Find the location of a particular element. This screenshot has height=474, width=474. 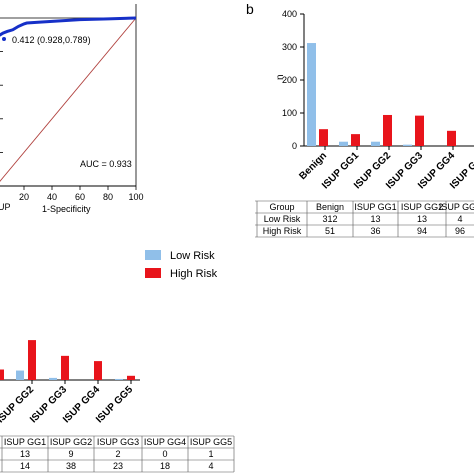

table-b-cell: 51 is located at coordinates (330, 231).